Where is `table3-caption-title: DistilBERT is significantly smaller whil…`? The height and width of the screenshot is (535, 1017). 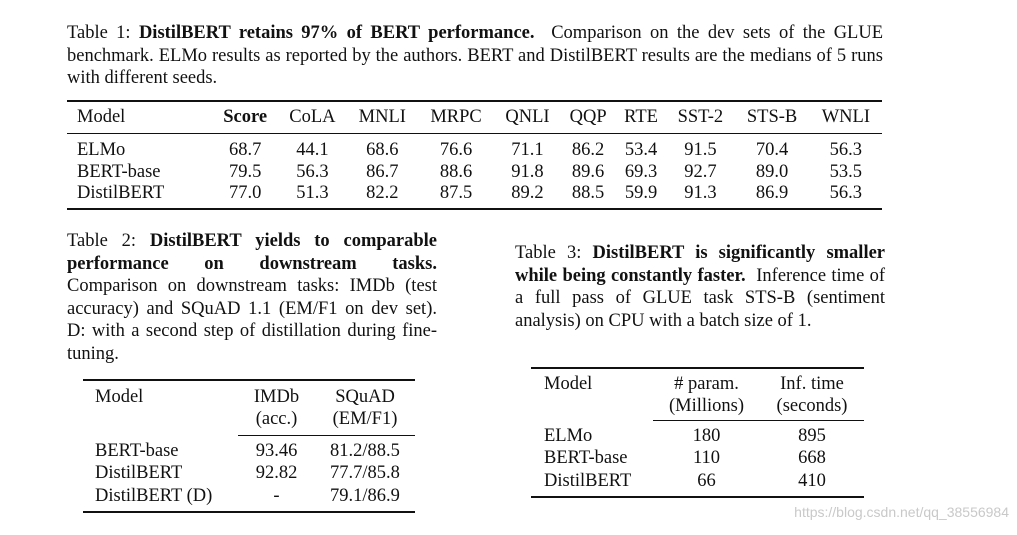 table3-caption-title: DistilBERT is significantly smaller whil… is located at coordinates (700, 264).